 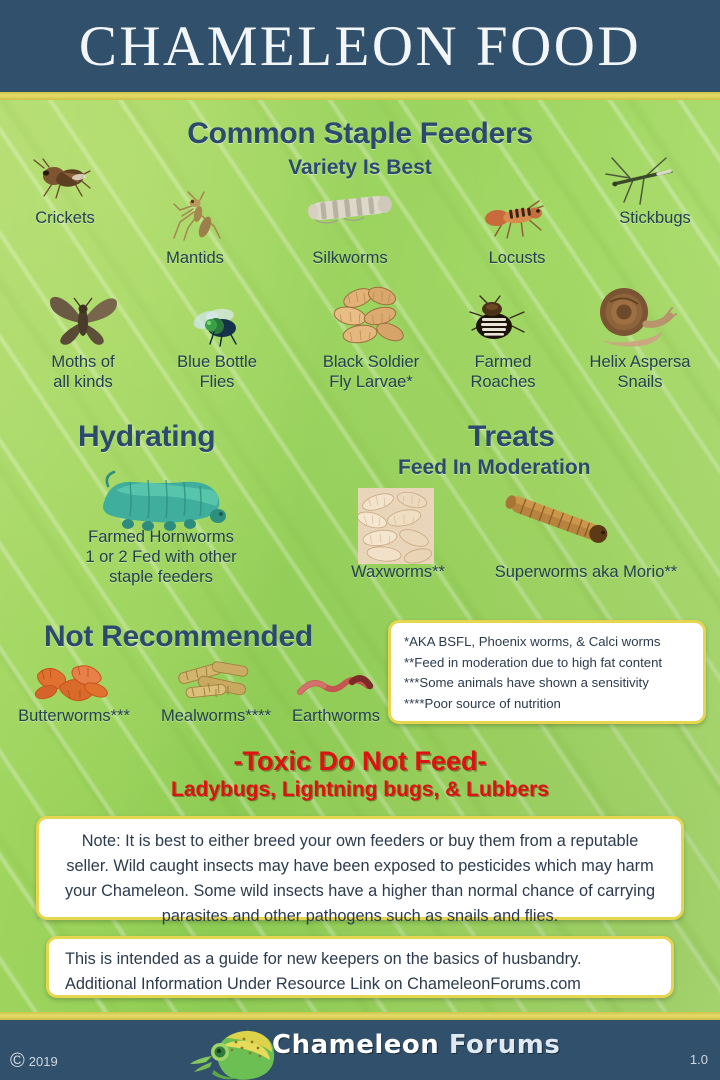 What do you see at coordinates (526, 682) in the screenshot?
I see `footnote-3: ***Some animals have shown a sensitivity` at bounding box center [526, 682].